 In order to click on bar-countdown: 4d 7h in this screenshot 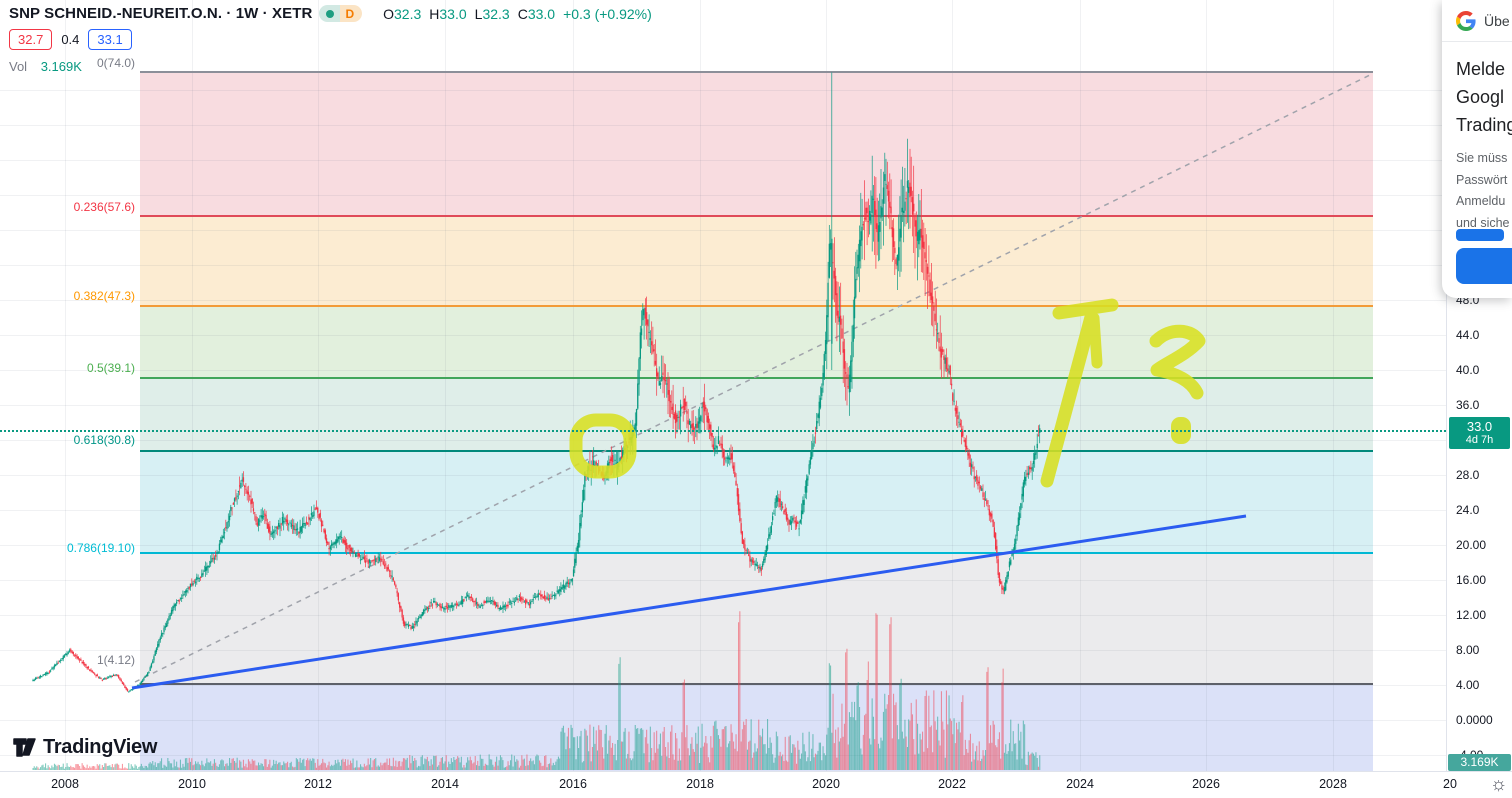, I will do `click(1479, 440)`.